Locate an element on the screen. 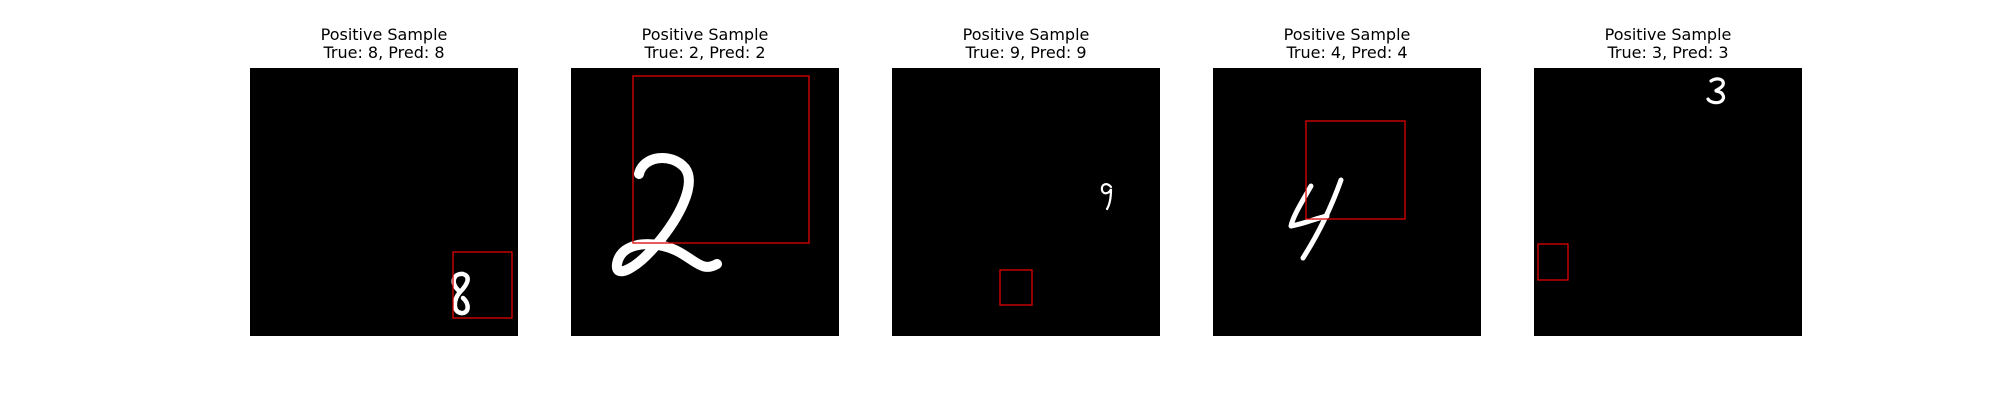  sample-panel-1: Positive Sample True: 8, Pred: 8 is located at coordinates (384, 181).